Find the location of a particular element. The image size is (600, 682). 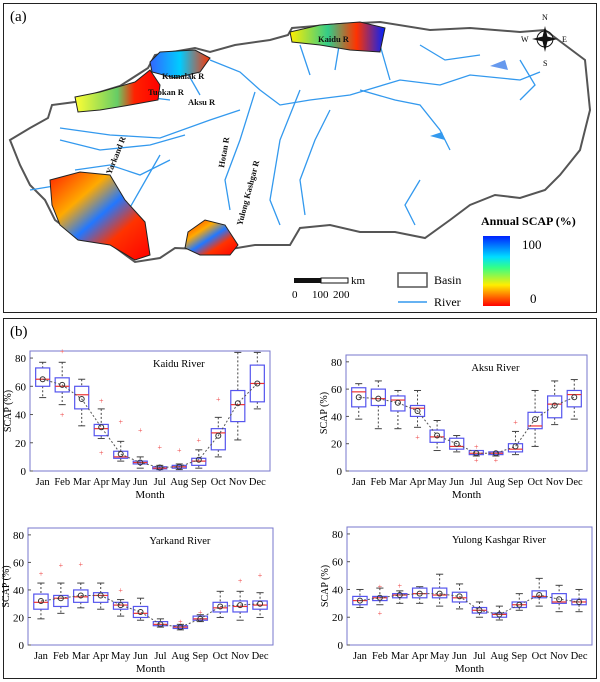

boxplot-panel-label: (b) is located at coordinates (19, 332).